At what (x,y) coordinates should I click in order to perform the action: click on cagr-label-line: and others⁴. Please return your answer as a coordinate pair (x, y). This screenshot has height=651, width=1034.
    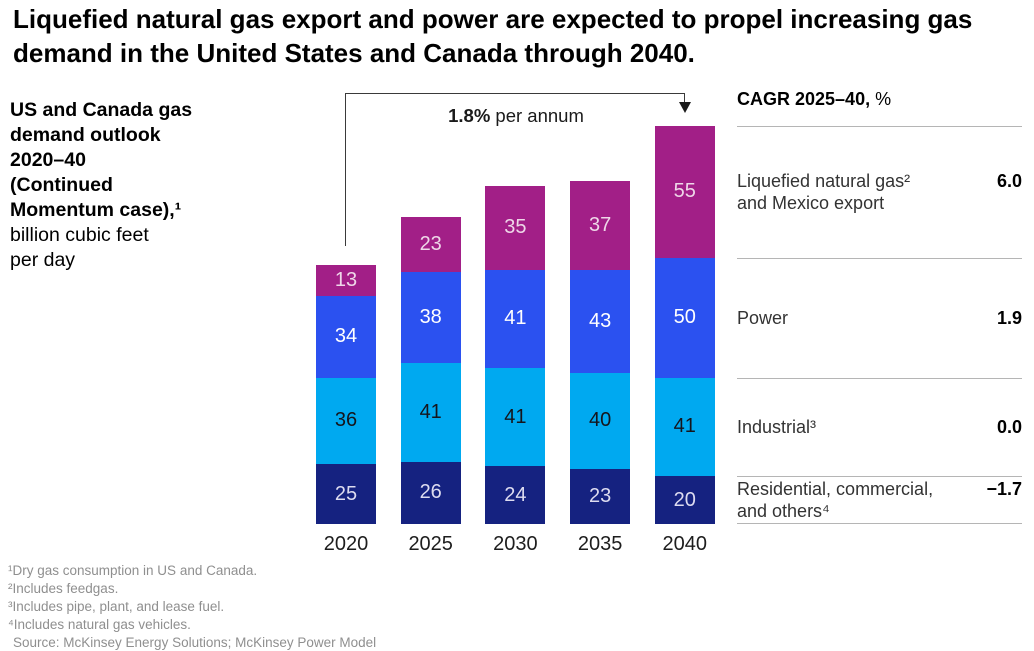
    Looking at the image, I should click on (783, 511).